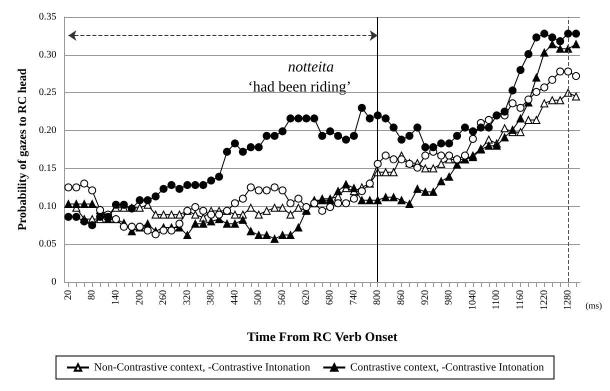 This screenshot has height=391, width=610. Describe the element at coordinates (187, 297) in the screenshot. I see `x-tick-label: 320` at that location.